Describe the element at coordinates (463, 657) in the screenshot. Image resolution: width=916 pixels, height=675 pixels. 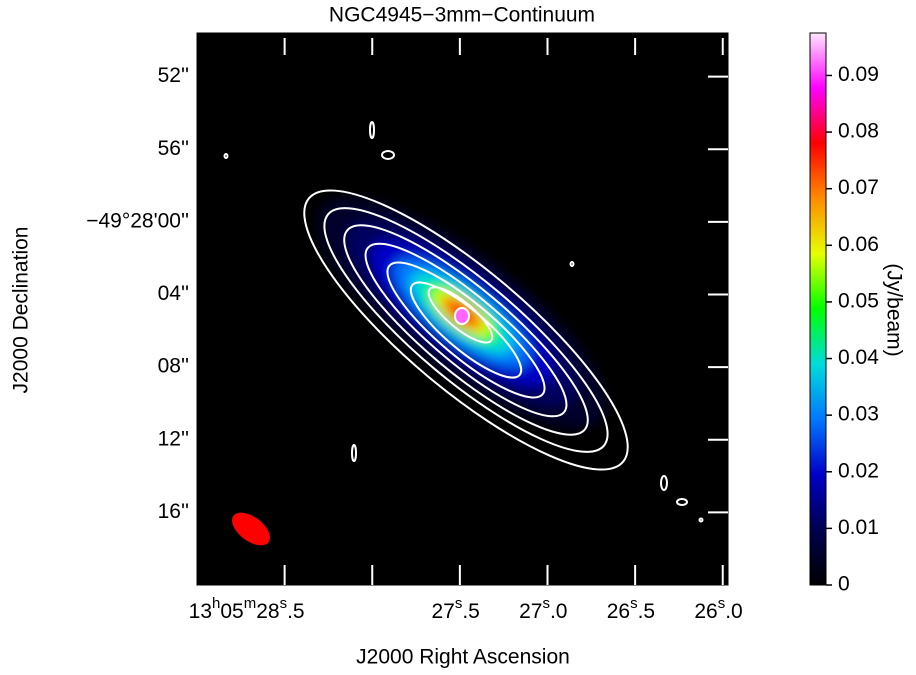
I see `x-axis-label: J2000 Right Ascension` at that location.